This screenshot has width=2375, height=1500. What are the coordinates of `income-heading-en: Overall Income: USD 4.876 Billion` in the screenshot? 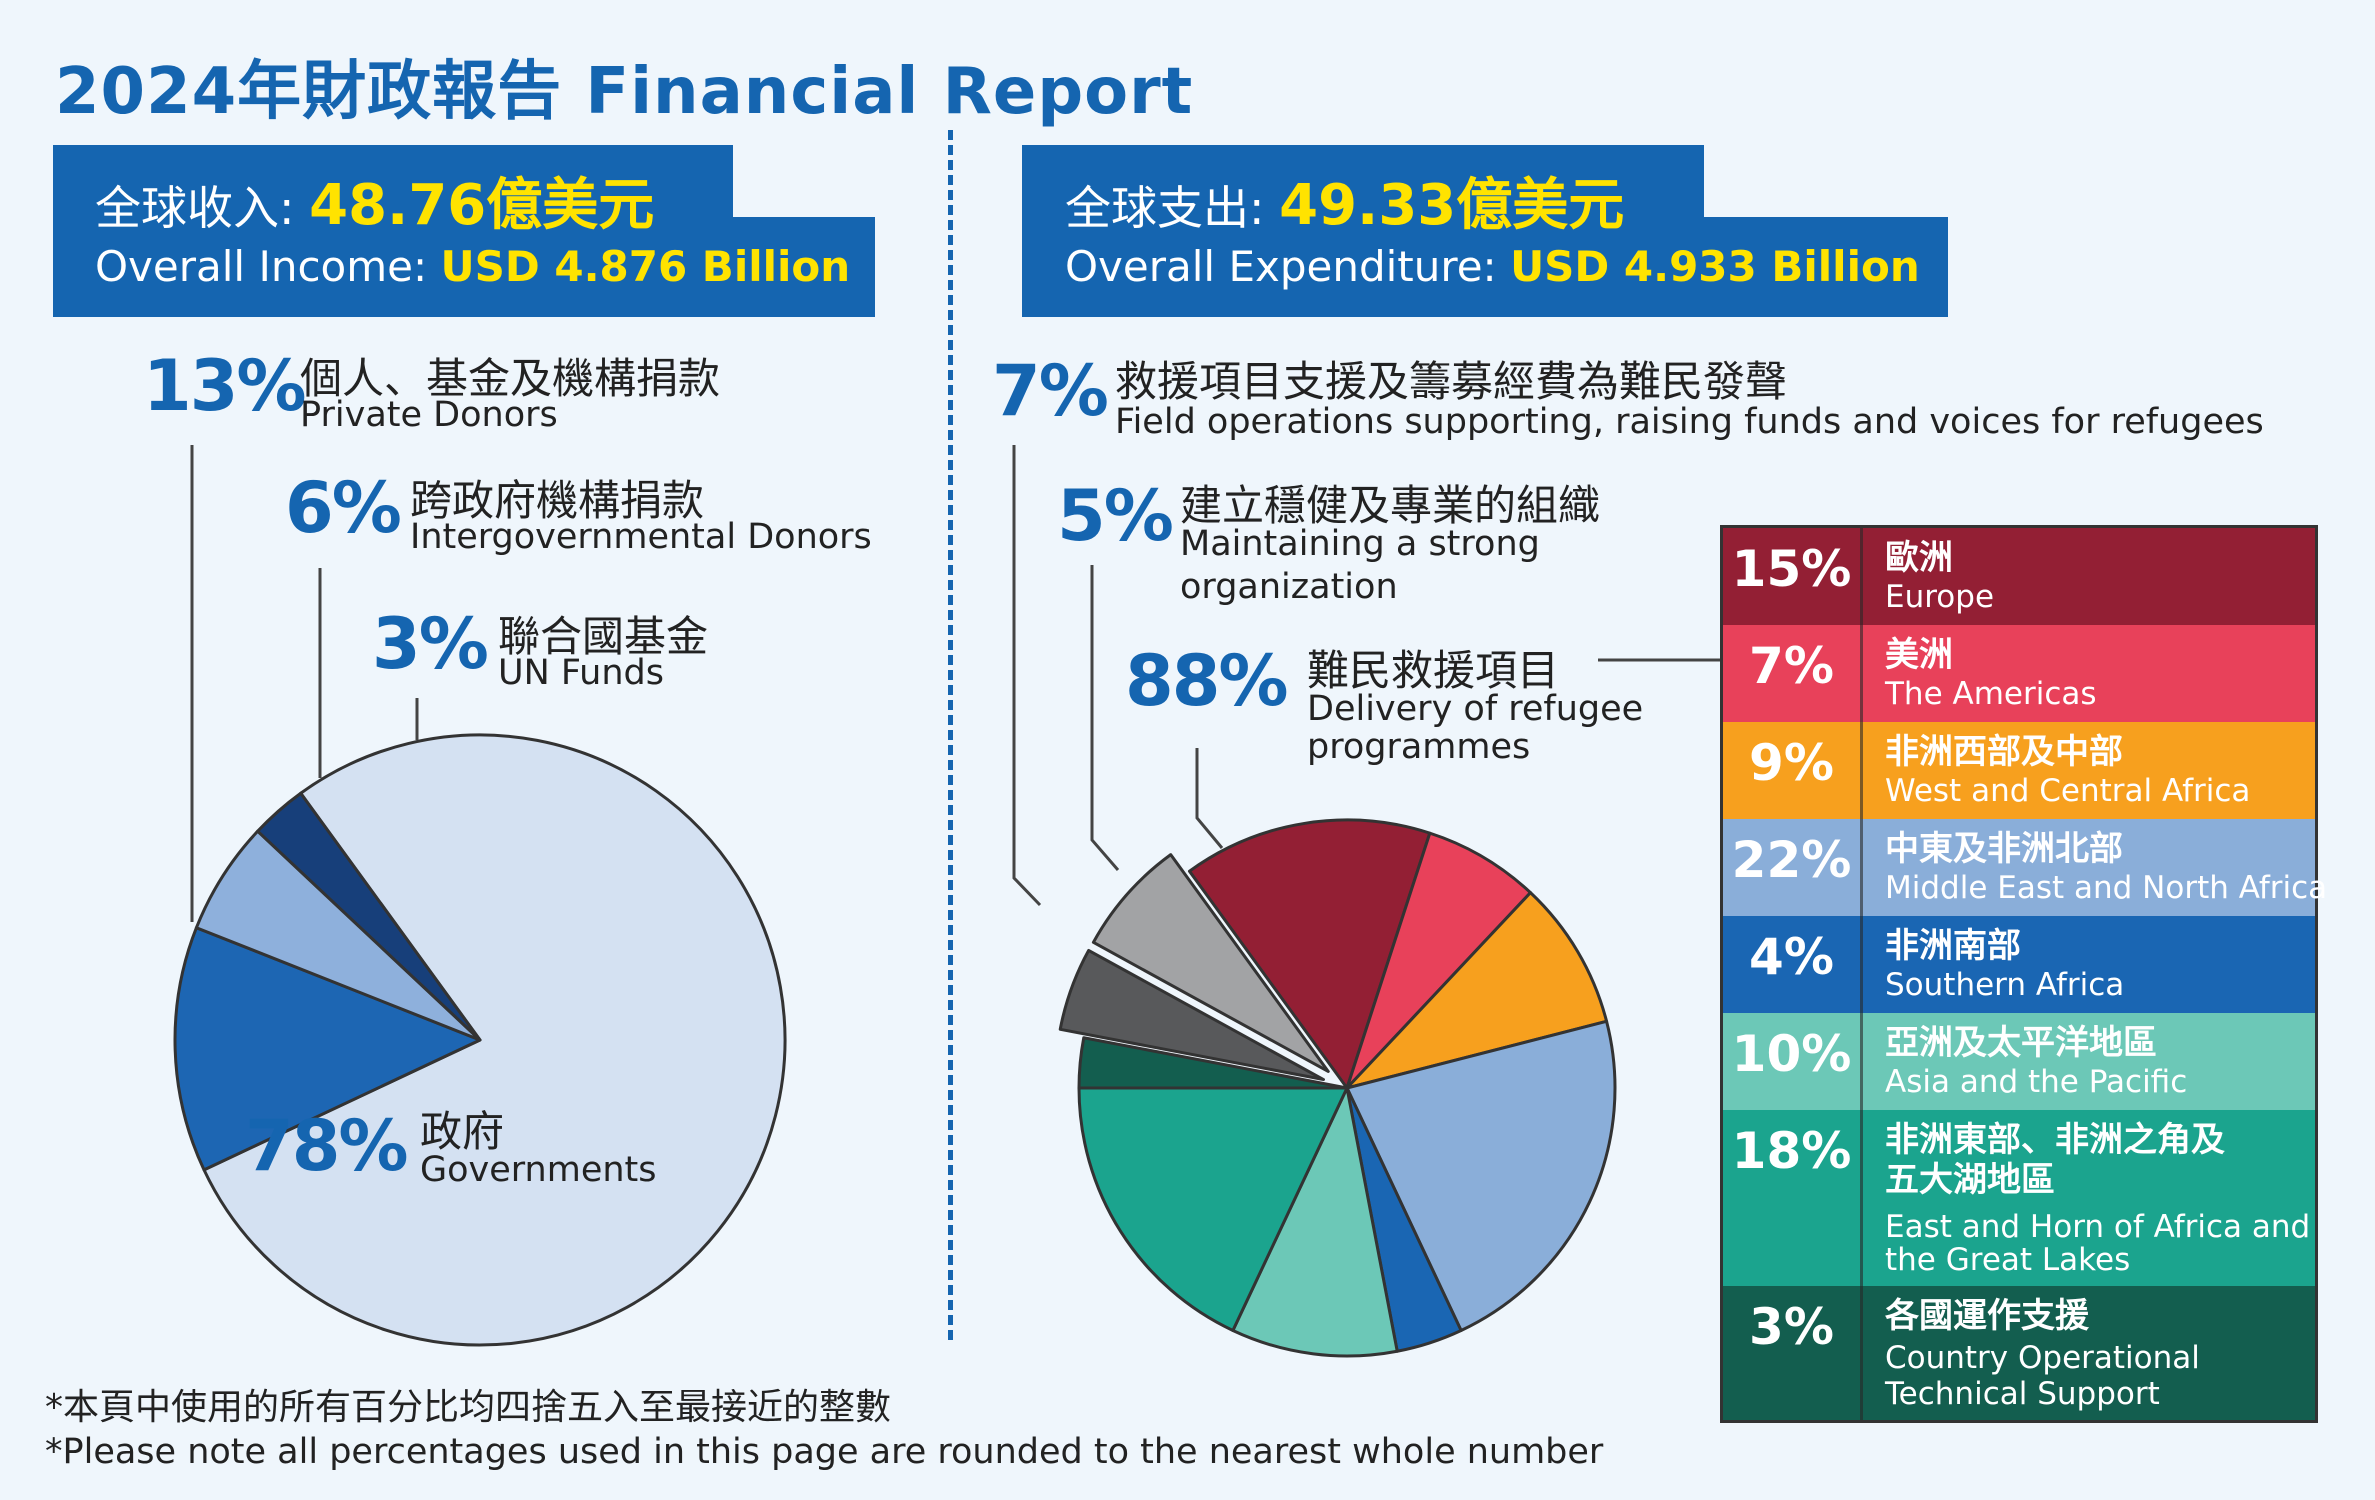 It's located at (472, 266).